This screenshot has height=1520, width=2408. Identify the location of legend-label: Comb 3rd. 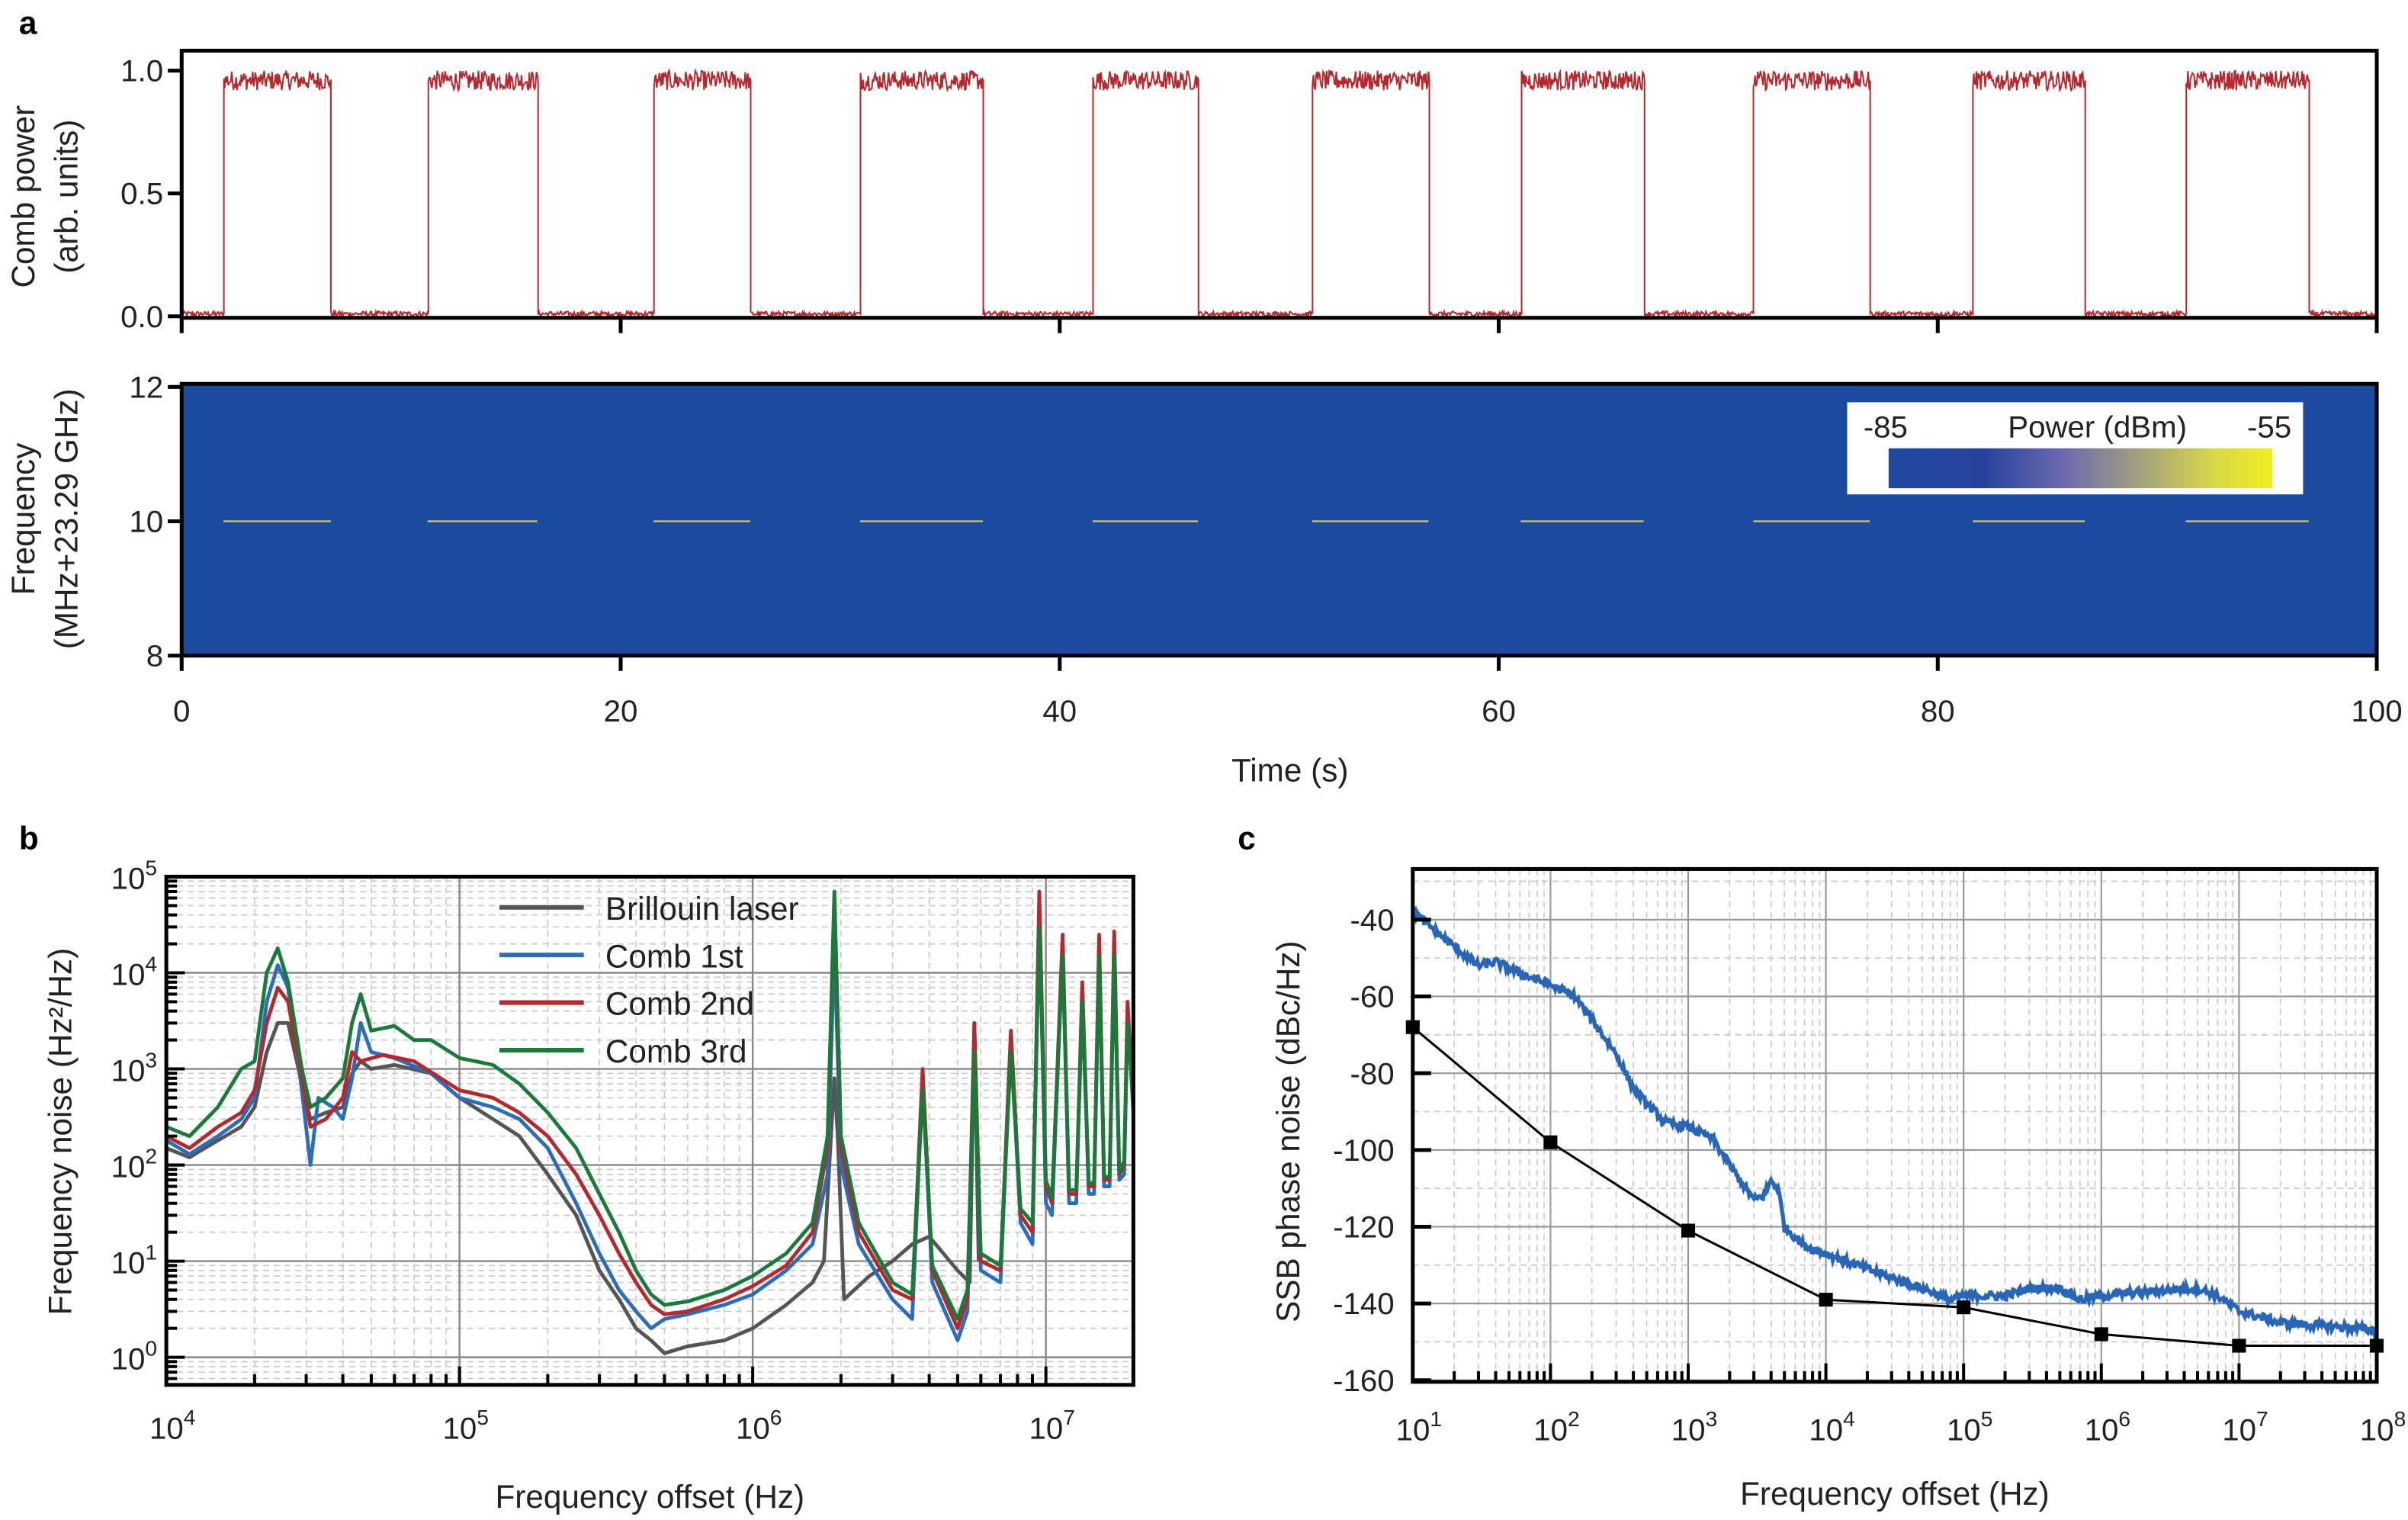
(676, 1051).